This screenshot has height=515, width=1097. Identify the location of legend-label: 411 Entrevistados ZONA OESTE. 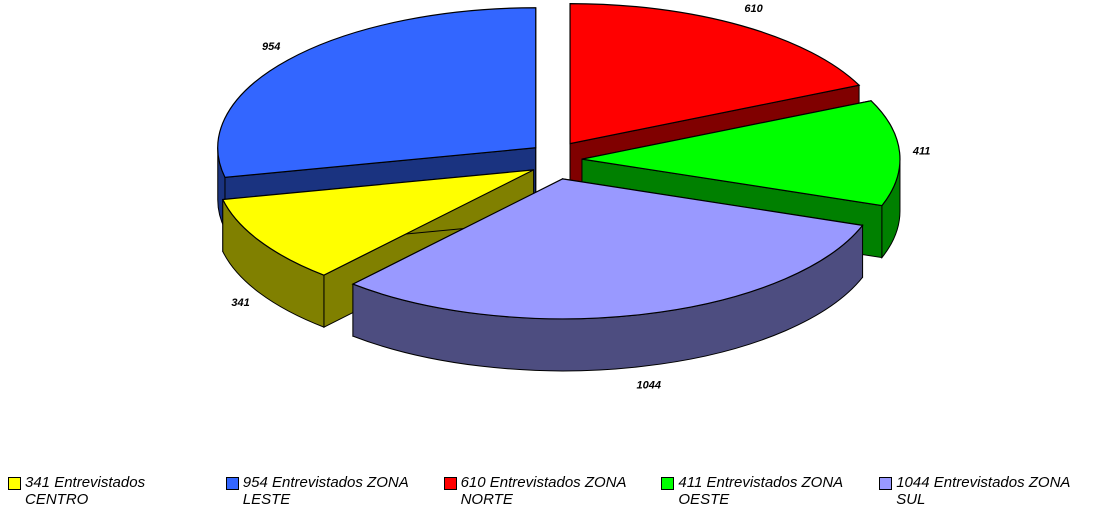
(760, 491).